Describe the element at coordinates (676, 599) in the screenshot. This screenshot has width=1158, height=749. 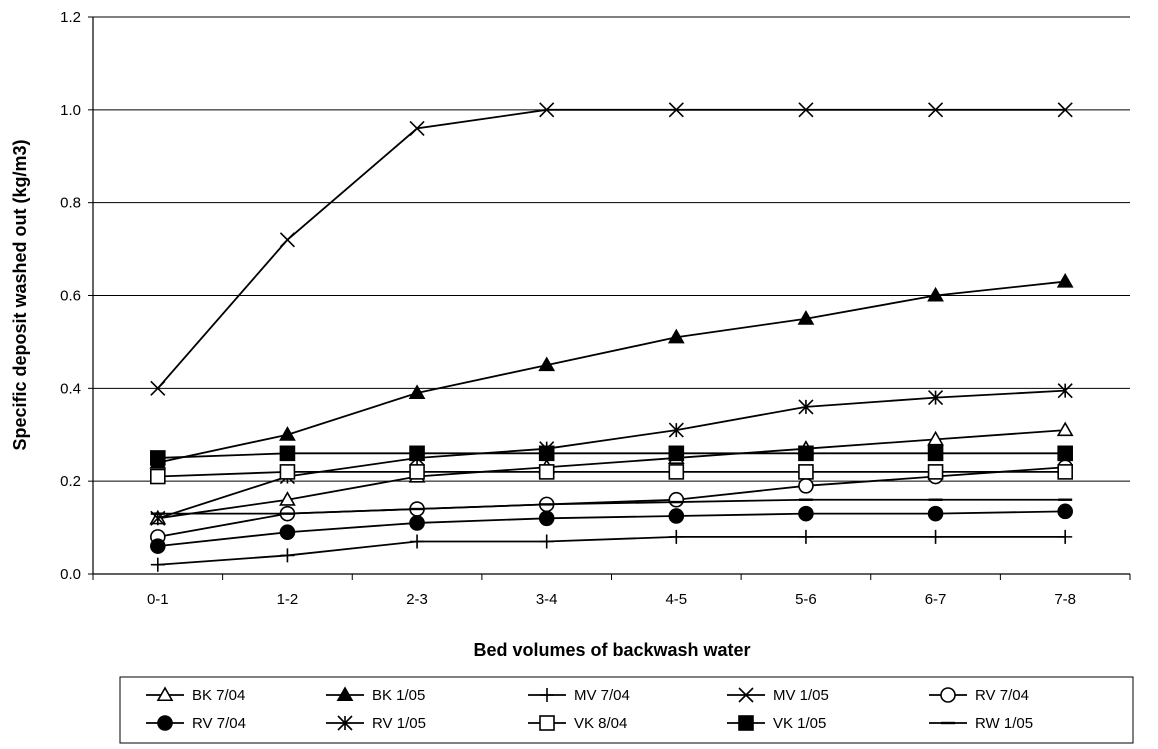
I see `x-tick-label: 4-5` at that location.